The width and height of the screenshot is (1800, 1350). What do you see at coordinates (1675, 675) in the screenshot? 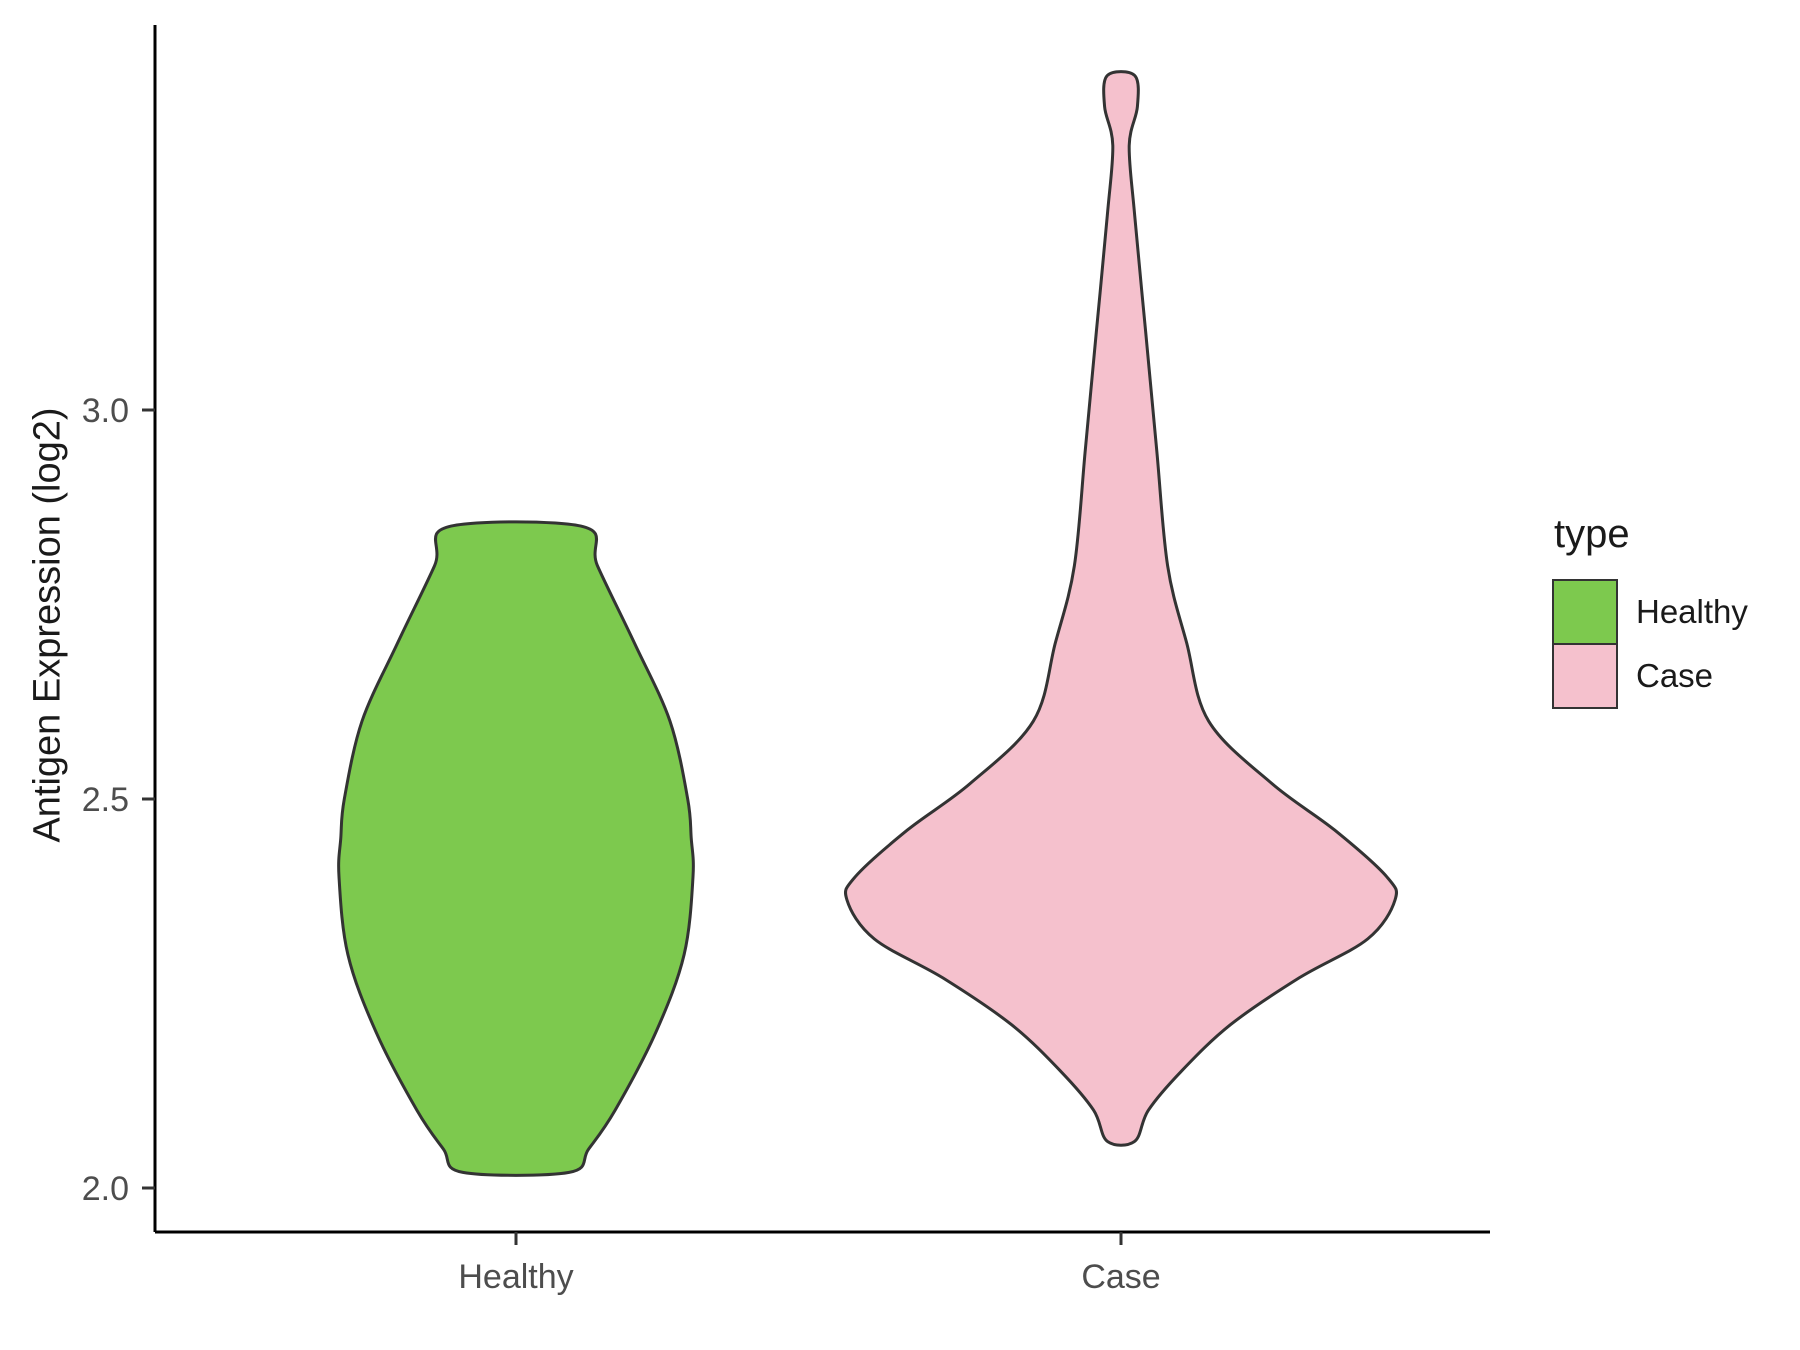
I see `legend-label-case: Case` at bounding box center [1675, 675].